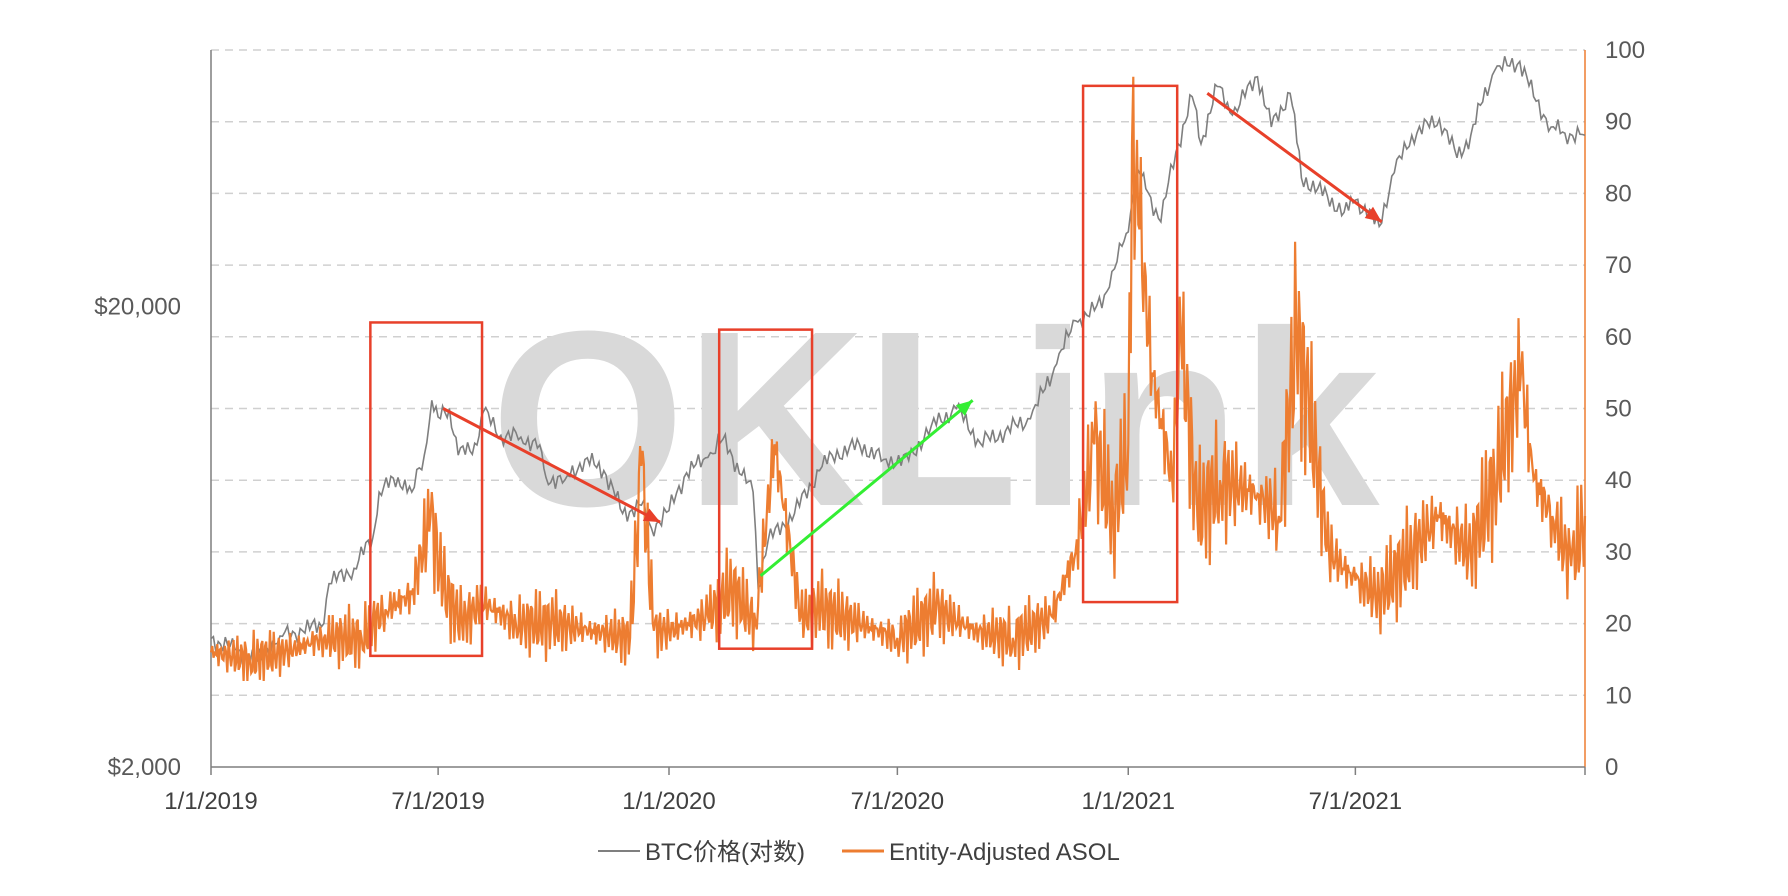 This screenshot has width=1788, height=896. Describe the element at coordinates (1128, 801) in the screenshot. I see `x-axis-tick-label: 1/1/2021` at that location.